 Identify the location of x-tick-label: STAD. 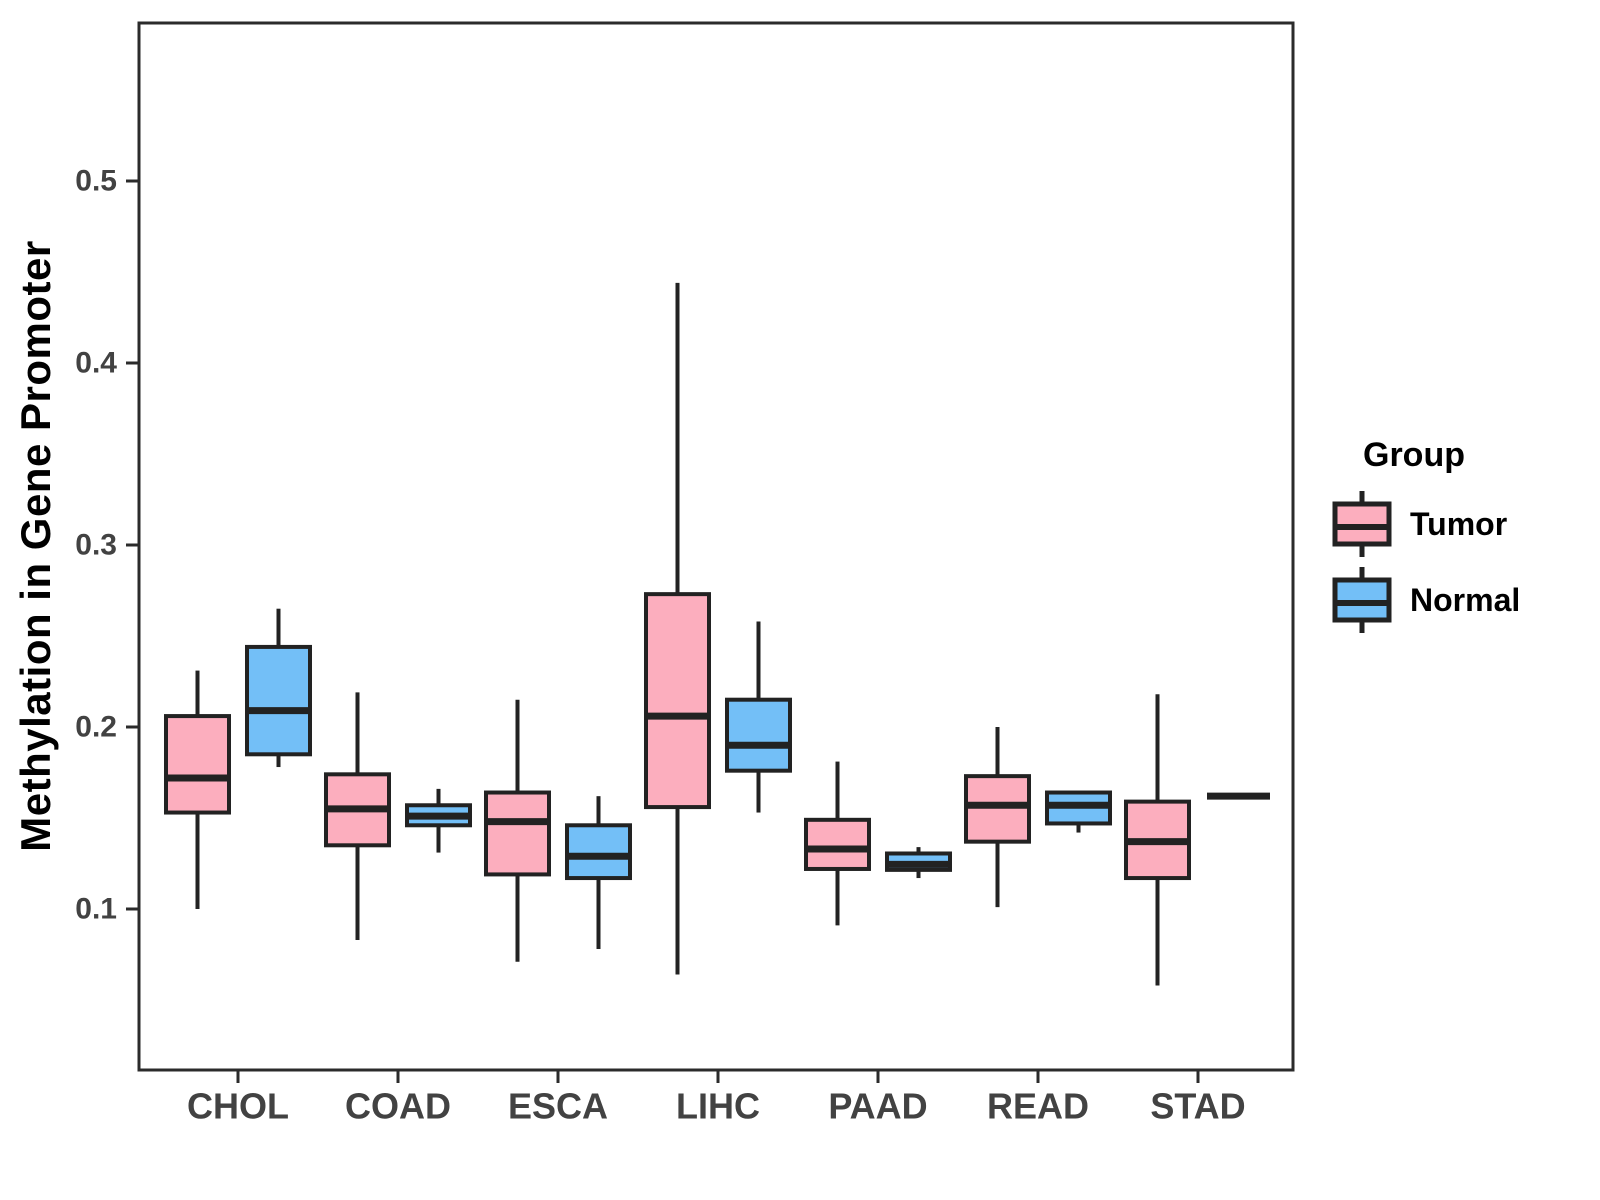
(1197, 1106).